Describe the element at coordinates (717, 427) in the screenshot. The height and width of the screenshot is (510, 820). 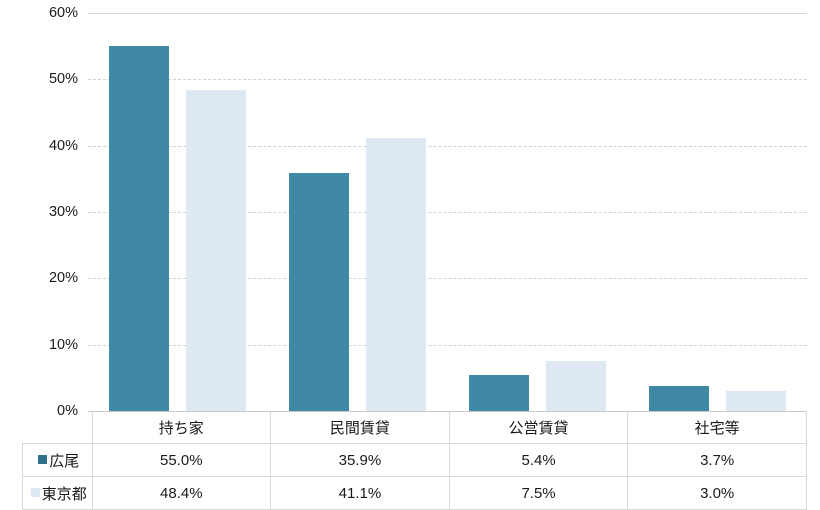
I see `column-header-社宅等: 社宅等` at that location.